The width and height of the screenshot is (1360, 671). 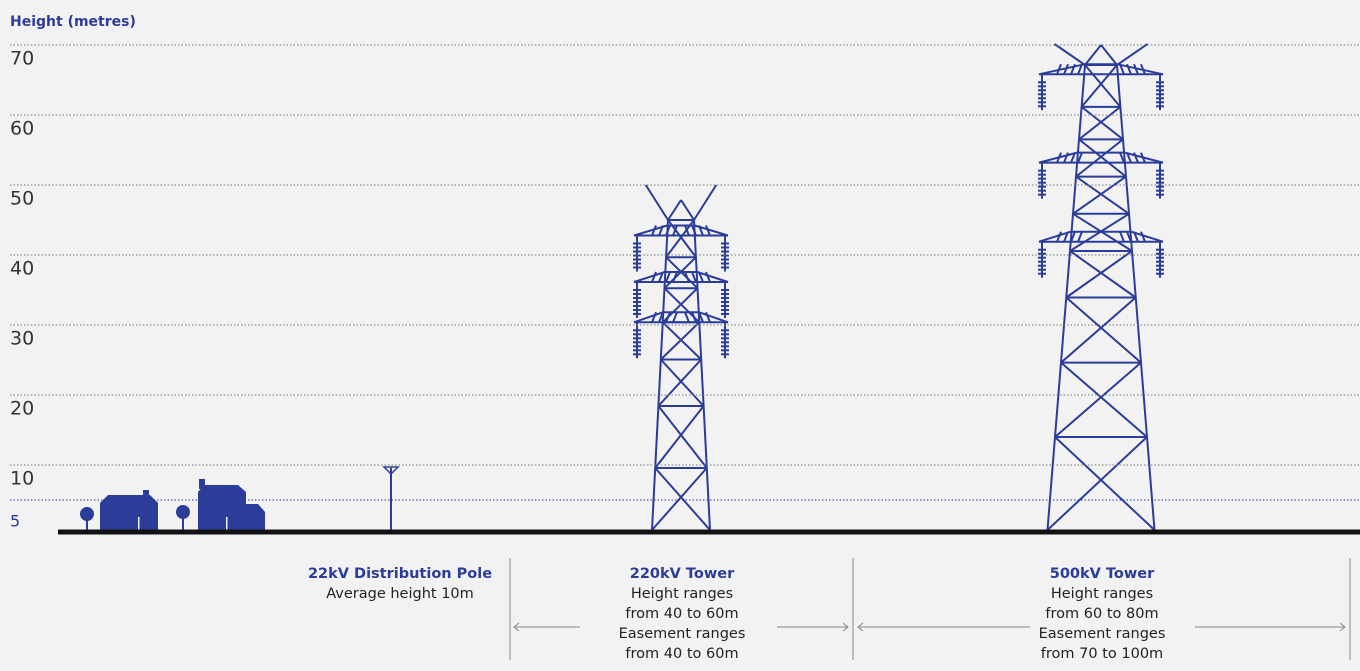 What do you see at coordinates (22, 59) in the screenshot?
I see `tick-label: 70` at bounding box center [22, 59].